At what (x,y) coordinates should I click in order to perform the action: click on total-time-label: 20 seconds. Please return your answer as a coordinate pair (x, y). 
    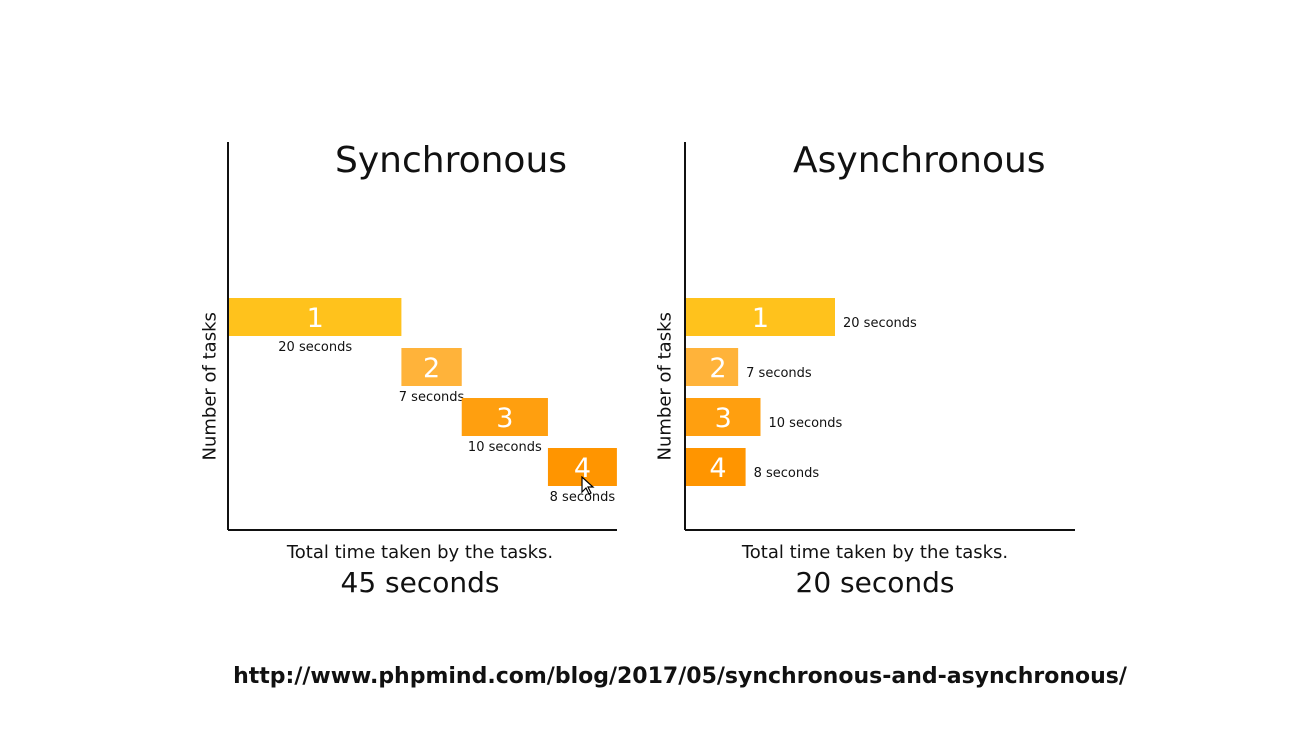
    Looking at the image, I should click on (875, 582).